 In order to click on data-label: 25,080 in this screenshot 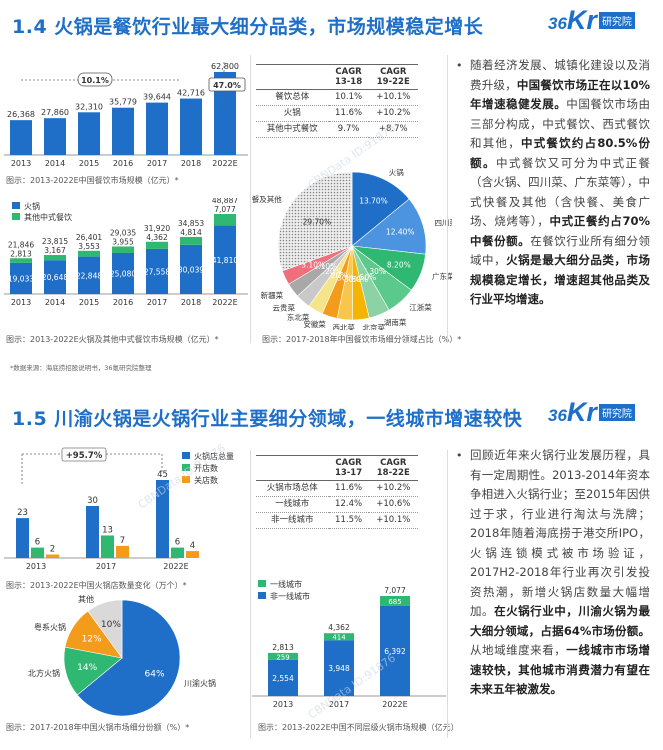, I will do `click(123, 273)`.